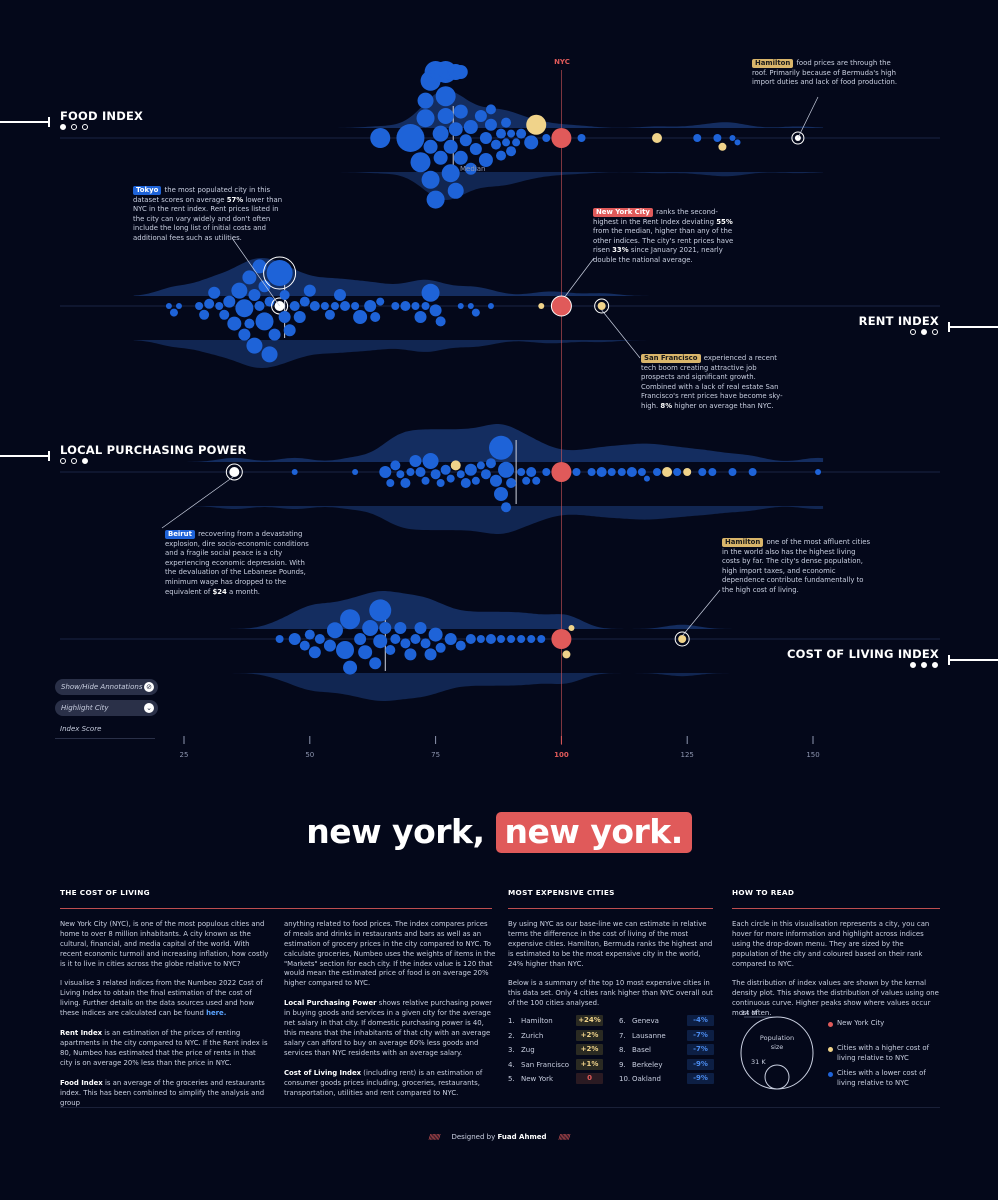 This screenshot has width=998, height=1200. Describe the element at coordinates (85, 708) in the screenshot. I see `highlight-city-label: Highlight City` at that location.